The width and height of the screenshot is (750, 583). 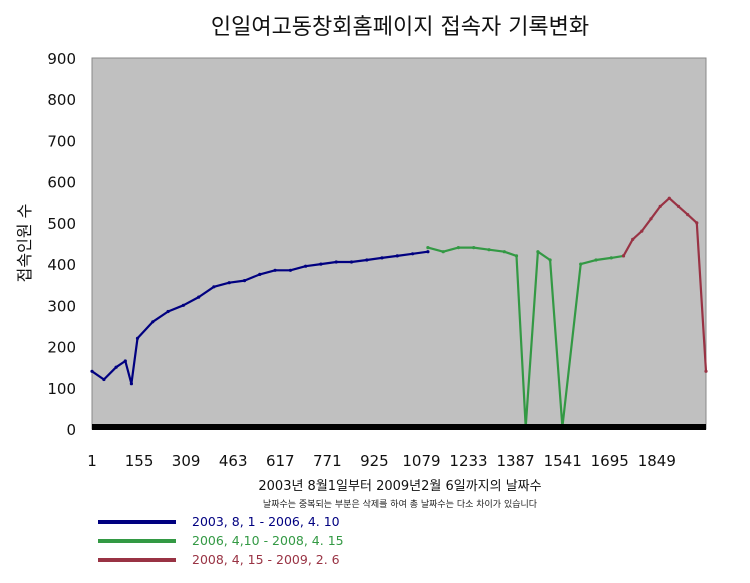 I want to click on y-tick-label: 900, so click(x=61, y=59).